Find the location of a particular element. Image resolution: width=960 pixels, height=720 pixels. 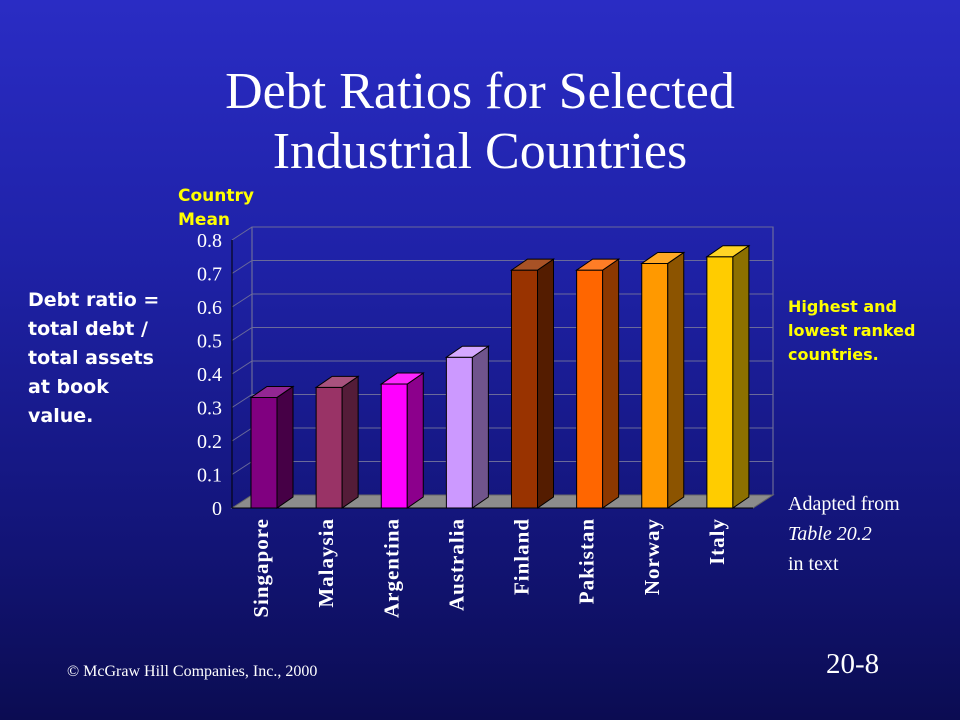

ranking-note-line: Highest and is located at coordinates (842, 306).